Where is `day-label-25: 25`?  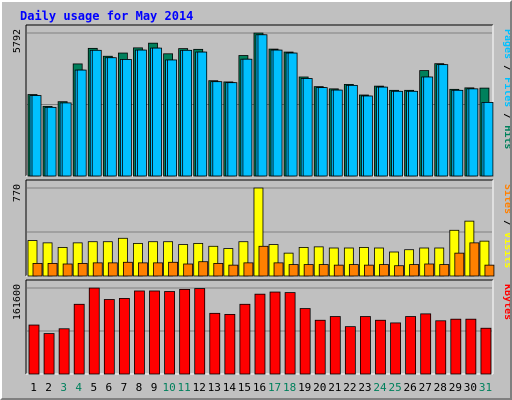 day-label-25: 25 is located at coordinates (394, 387).